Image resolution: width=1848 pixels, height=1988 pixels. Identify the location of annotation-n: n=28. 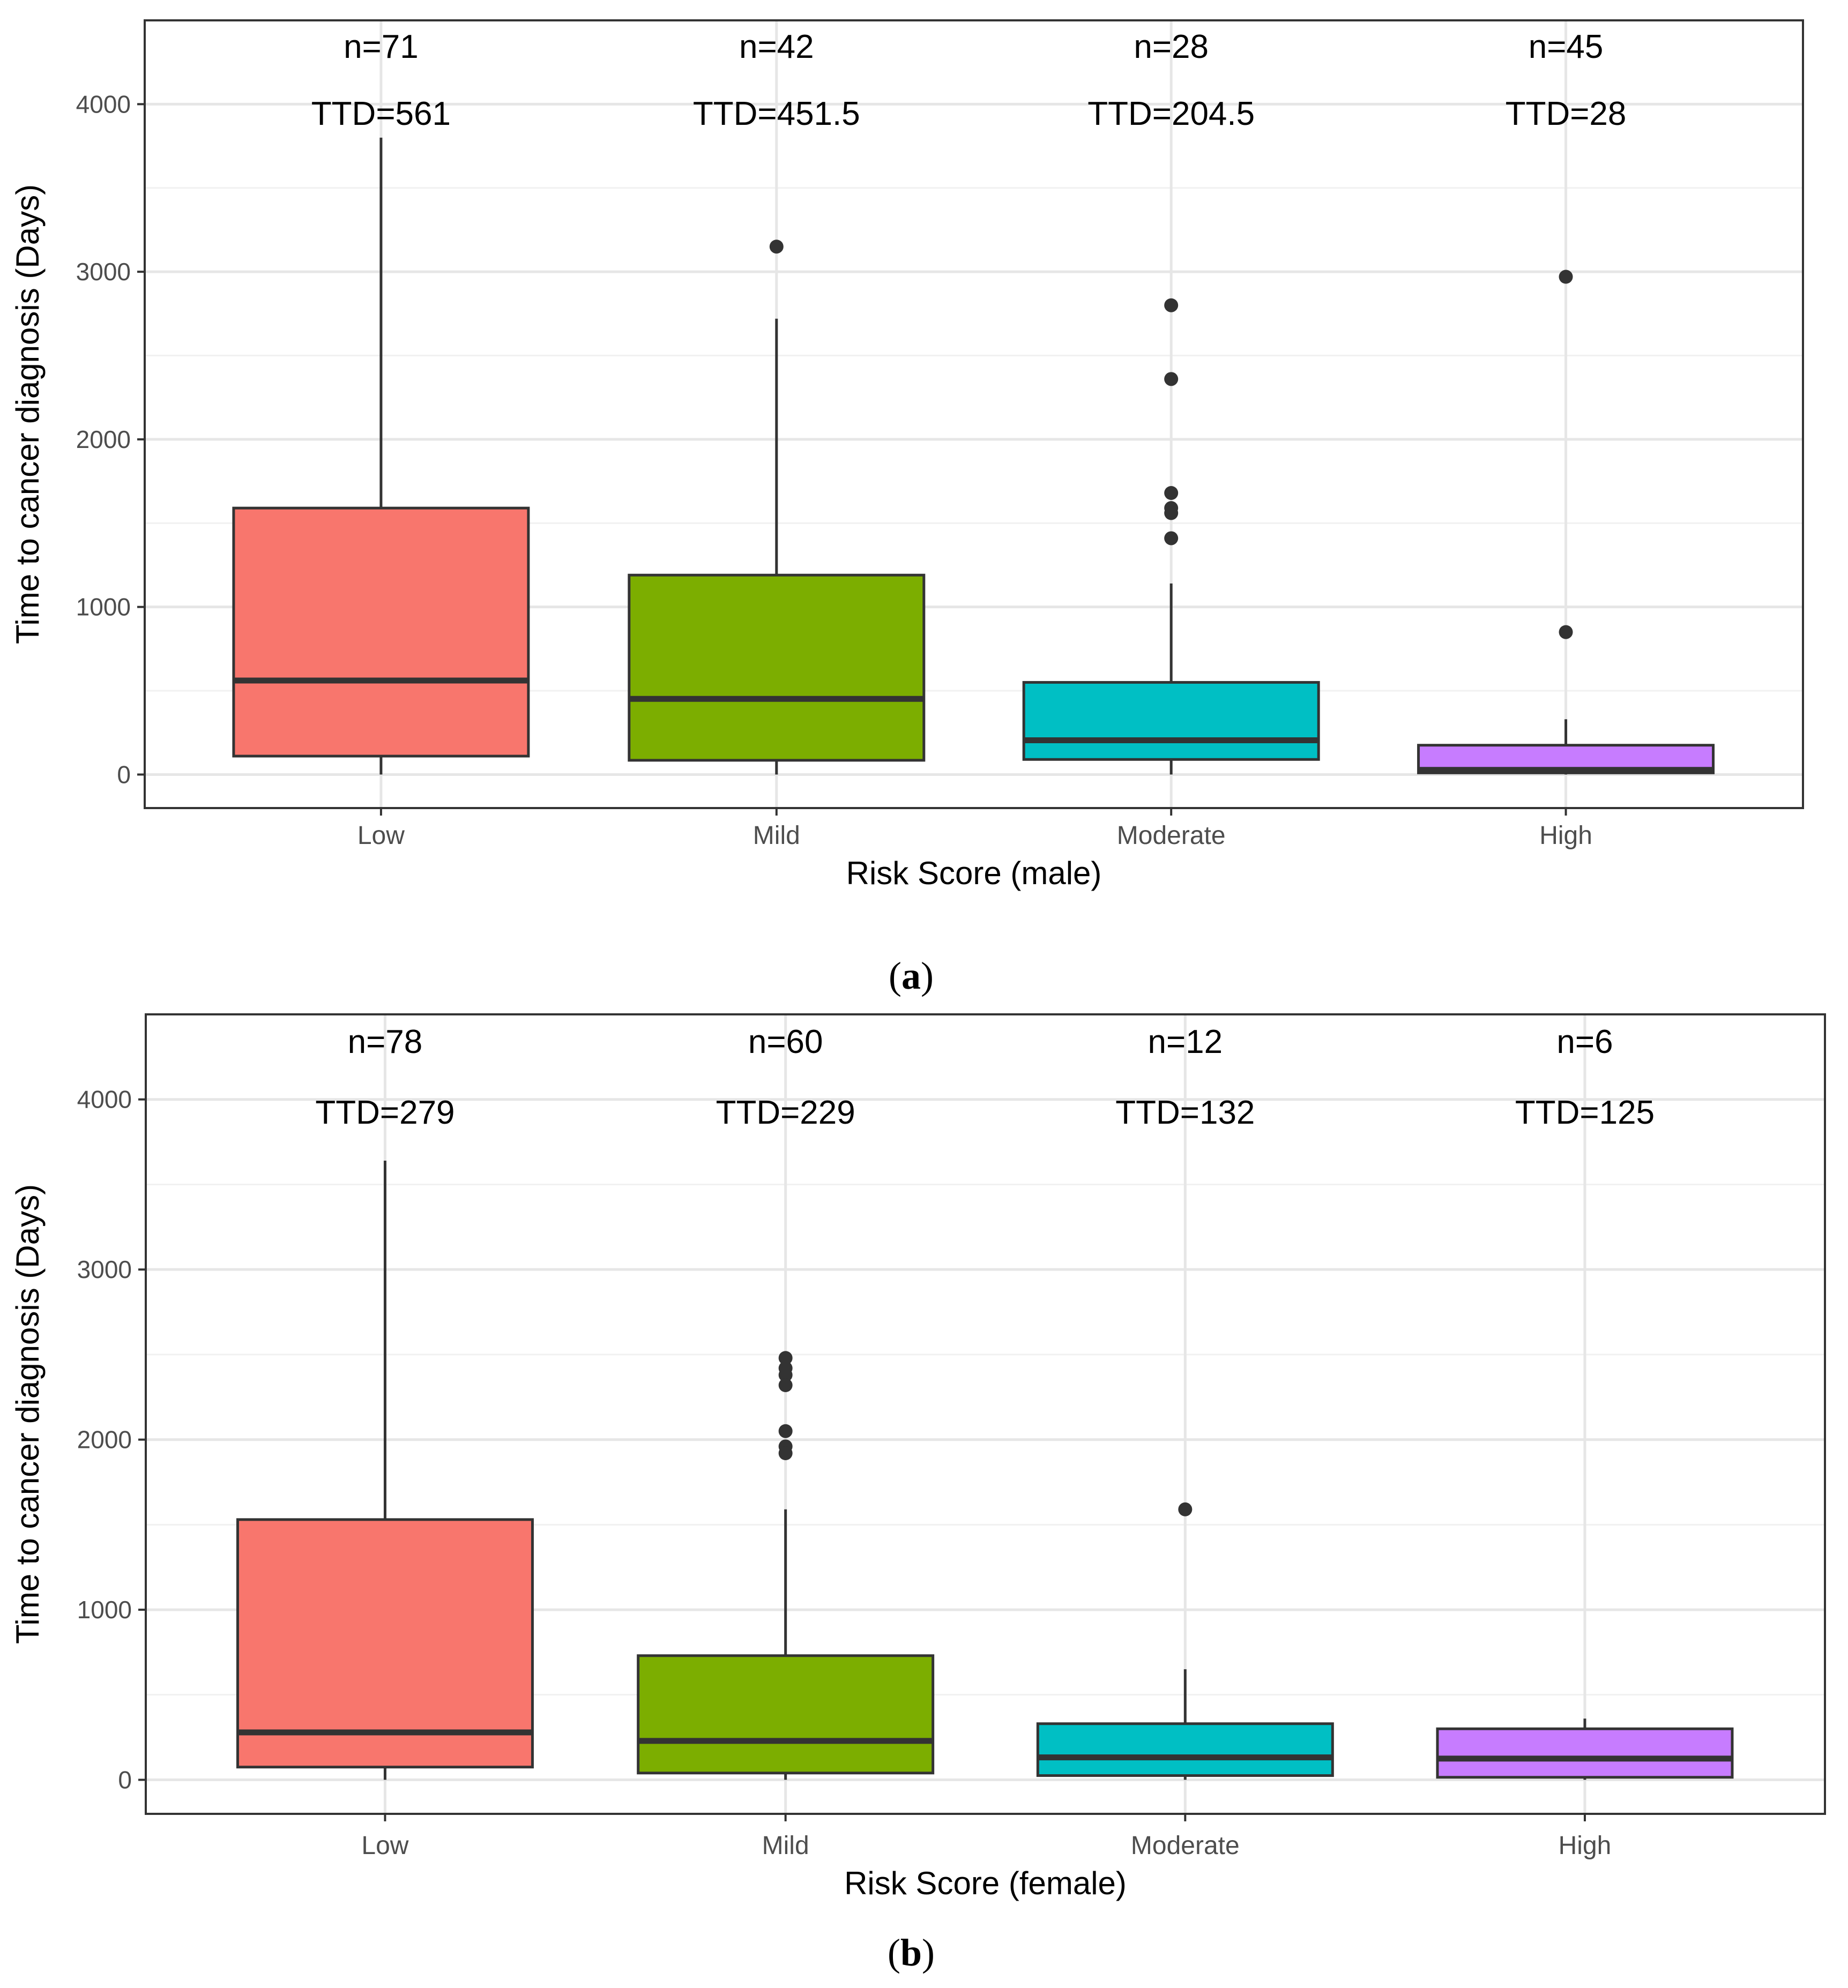
(1171, 46).